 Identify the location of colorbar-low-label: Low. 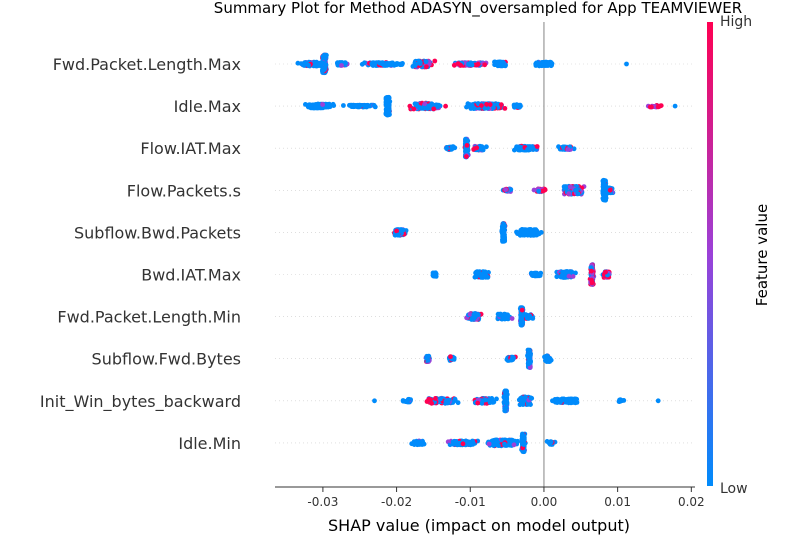
(734, 489).